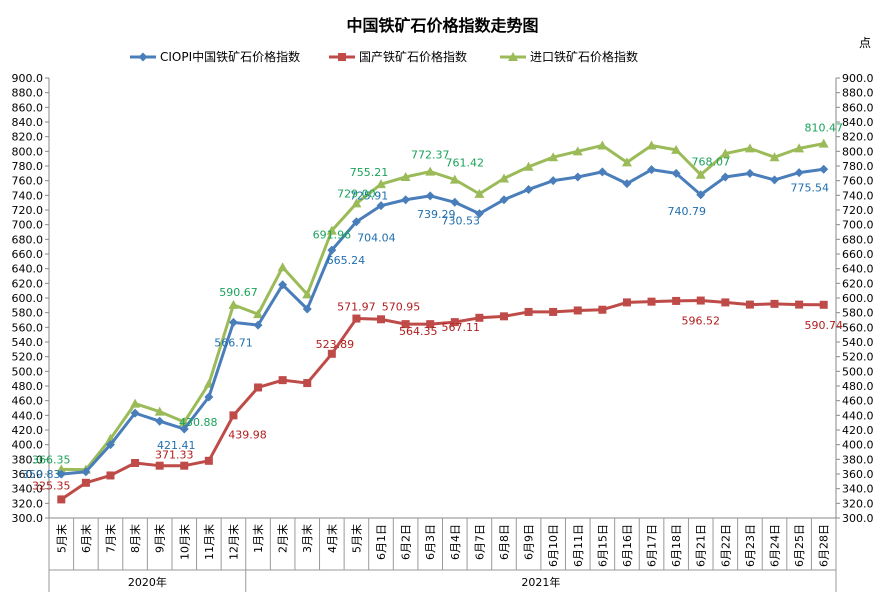 The image size is (885, 596). I want to click on x-tick-label: 6月24日, so click(775, 545).